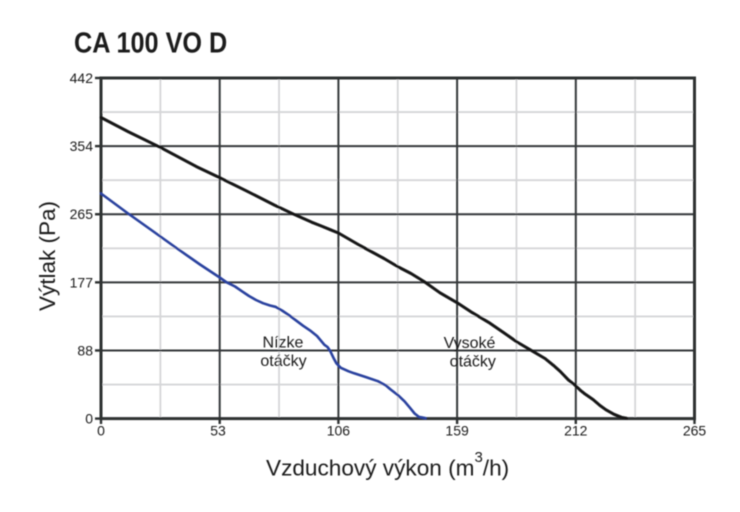 Image resolution: width=740 pixels, height=512 pixels. What do you see at coordinates (457, 431) in the screenshot?
I see `svg-text: 159` at bounding box center [457, 431].